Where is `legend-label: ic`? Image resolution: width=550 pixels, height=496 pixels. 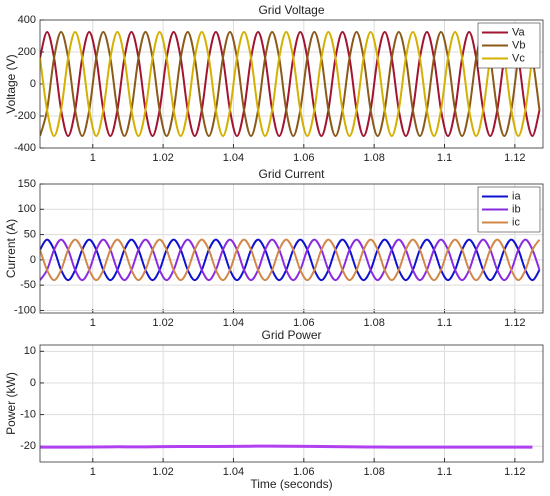 legend-label: ic is located at coordinates (516, 222).